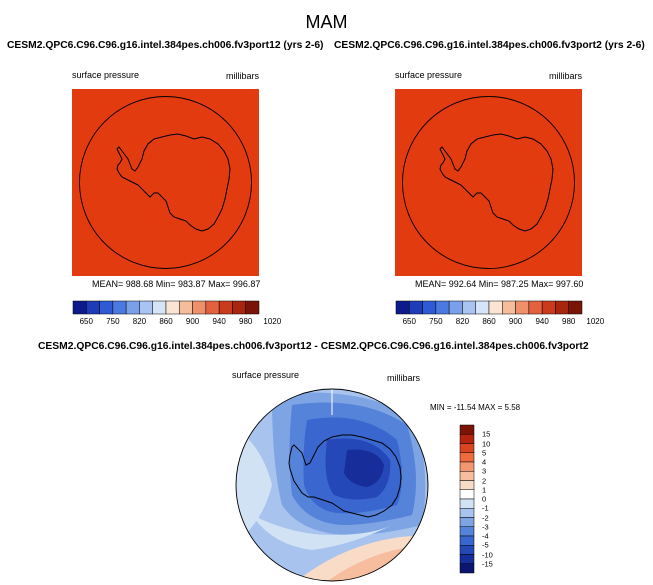 The width and height of the screenshot is (653, 585). I want to click on diff-colorbar-tick-label: 0, so click(484, 499).